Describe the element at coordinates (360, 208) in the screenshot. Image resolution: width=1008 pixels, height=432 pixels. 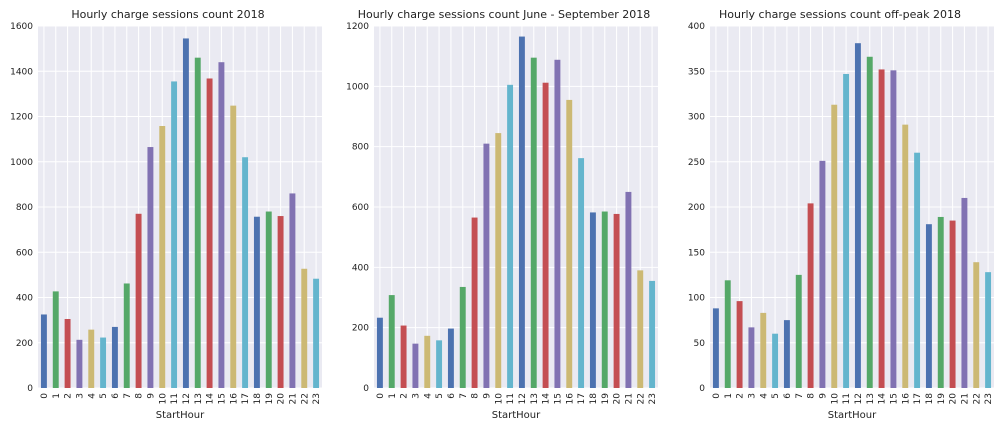
I see `y-tick-label: 600` at that location.